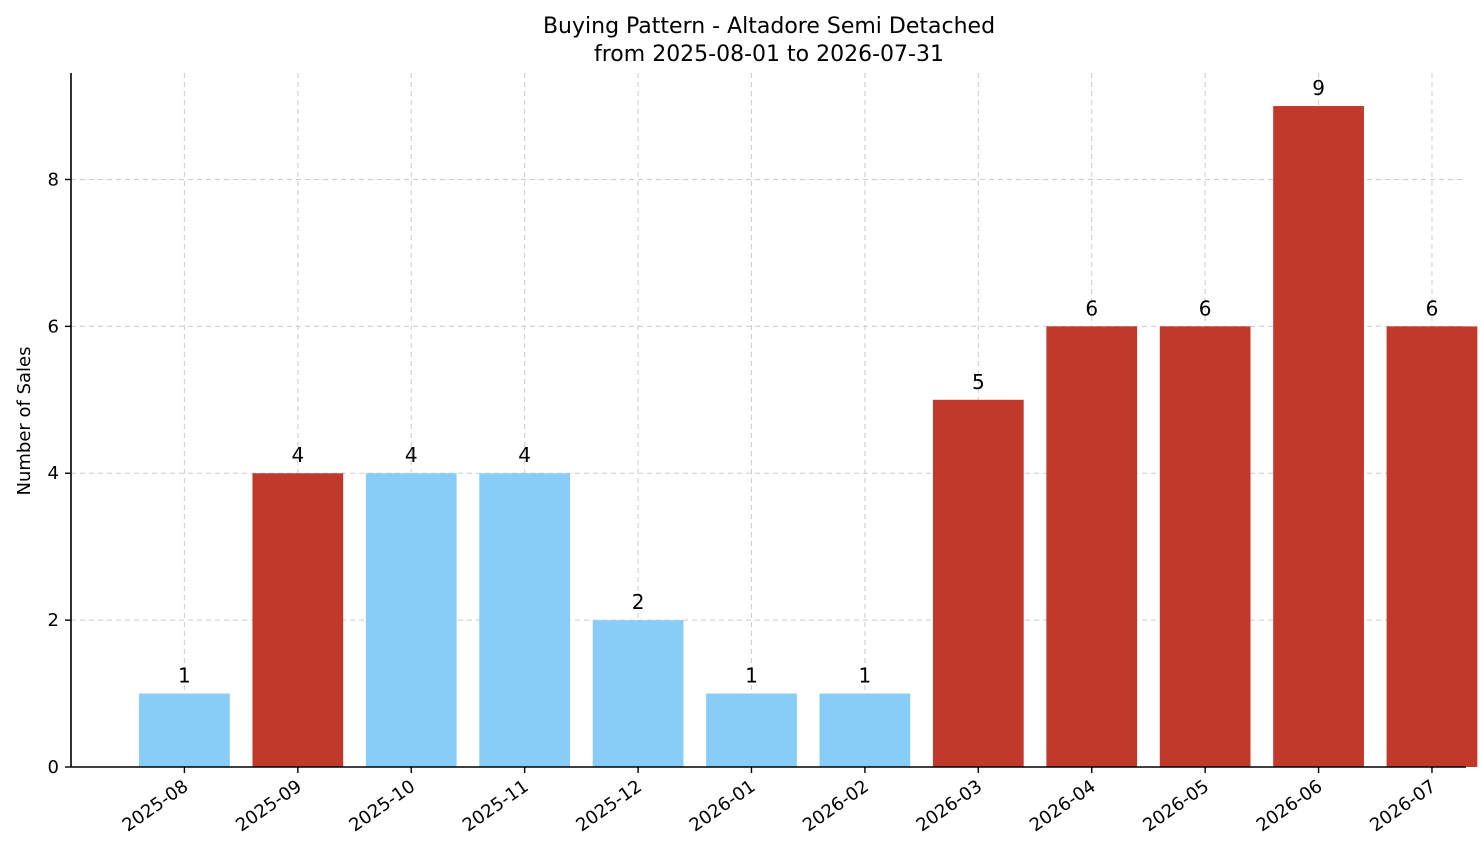 This screenshot has height=867, width=1481. I want to click on y-tick-label: 2, so click(53, 620).